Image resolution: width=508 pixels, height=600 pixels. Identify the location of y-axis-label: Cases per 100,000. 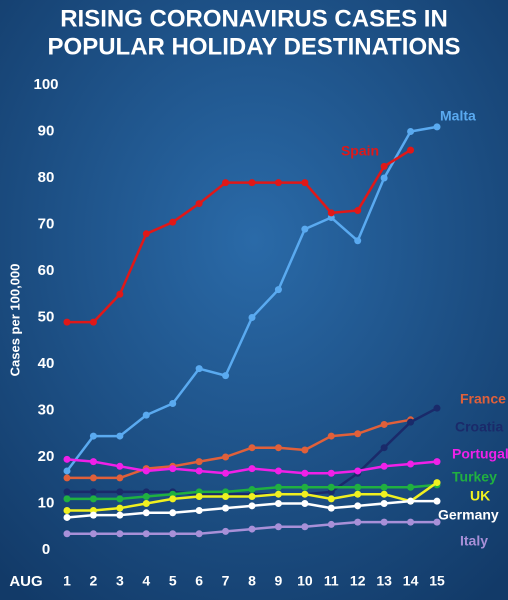
(14, 320).